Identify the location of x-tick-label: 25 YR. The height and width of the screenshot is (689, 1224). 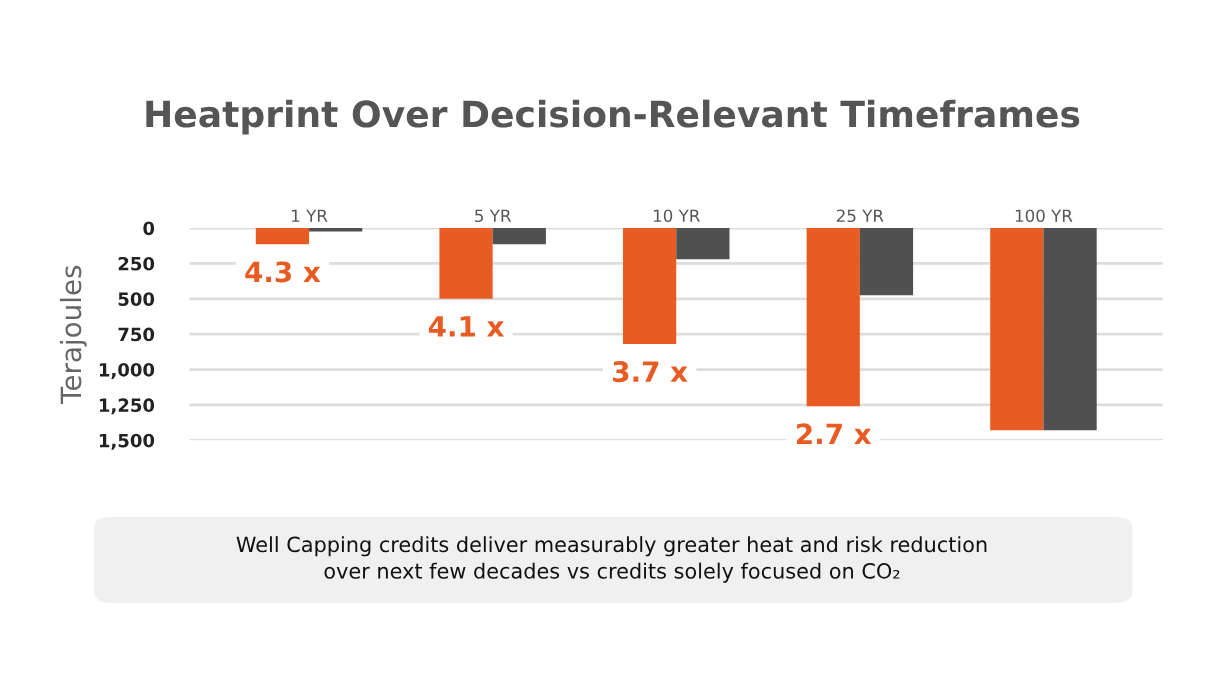
(860, 216).